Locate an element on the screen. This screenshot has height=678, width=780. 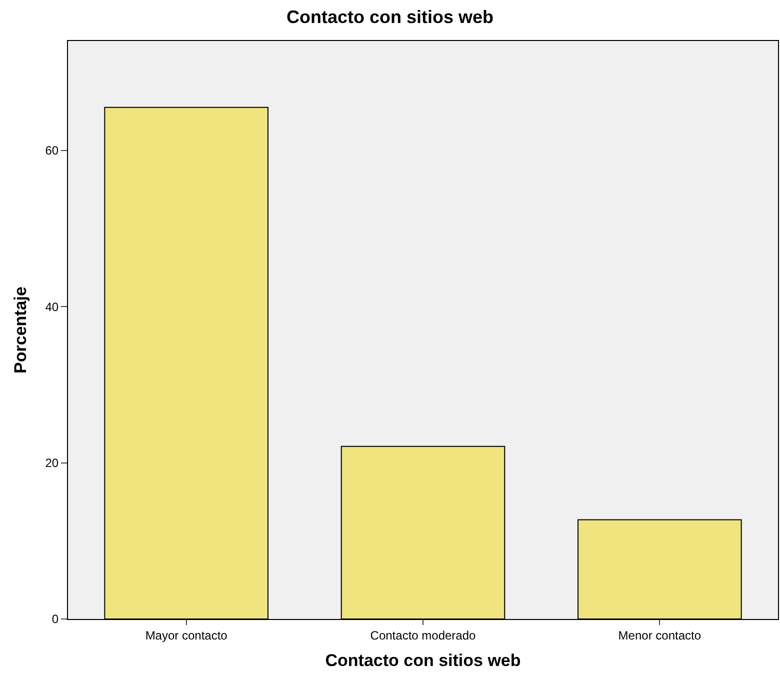
y-tick-label: 20 is located at coordinates (52, 463).